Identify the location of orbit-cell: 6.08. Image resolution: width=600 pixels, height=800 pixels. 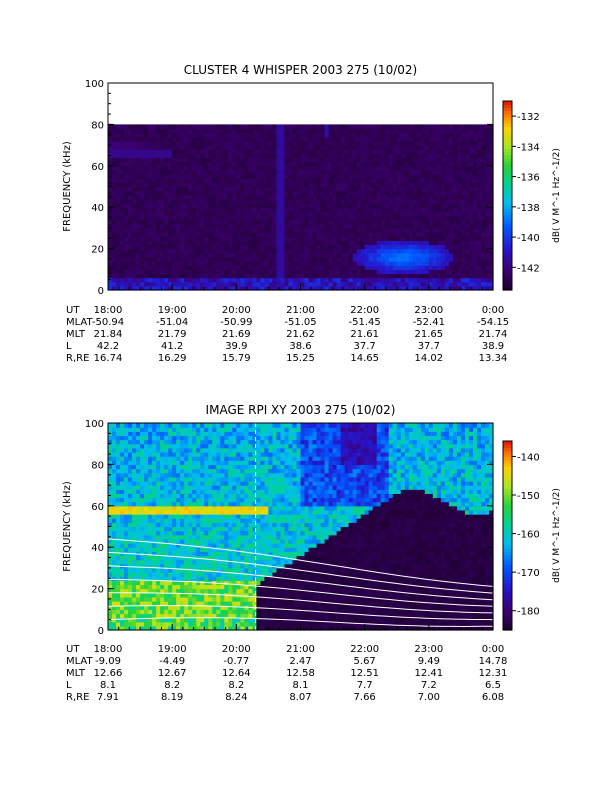
(493, 697).